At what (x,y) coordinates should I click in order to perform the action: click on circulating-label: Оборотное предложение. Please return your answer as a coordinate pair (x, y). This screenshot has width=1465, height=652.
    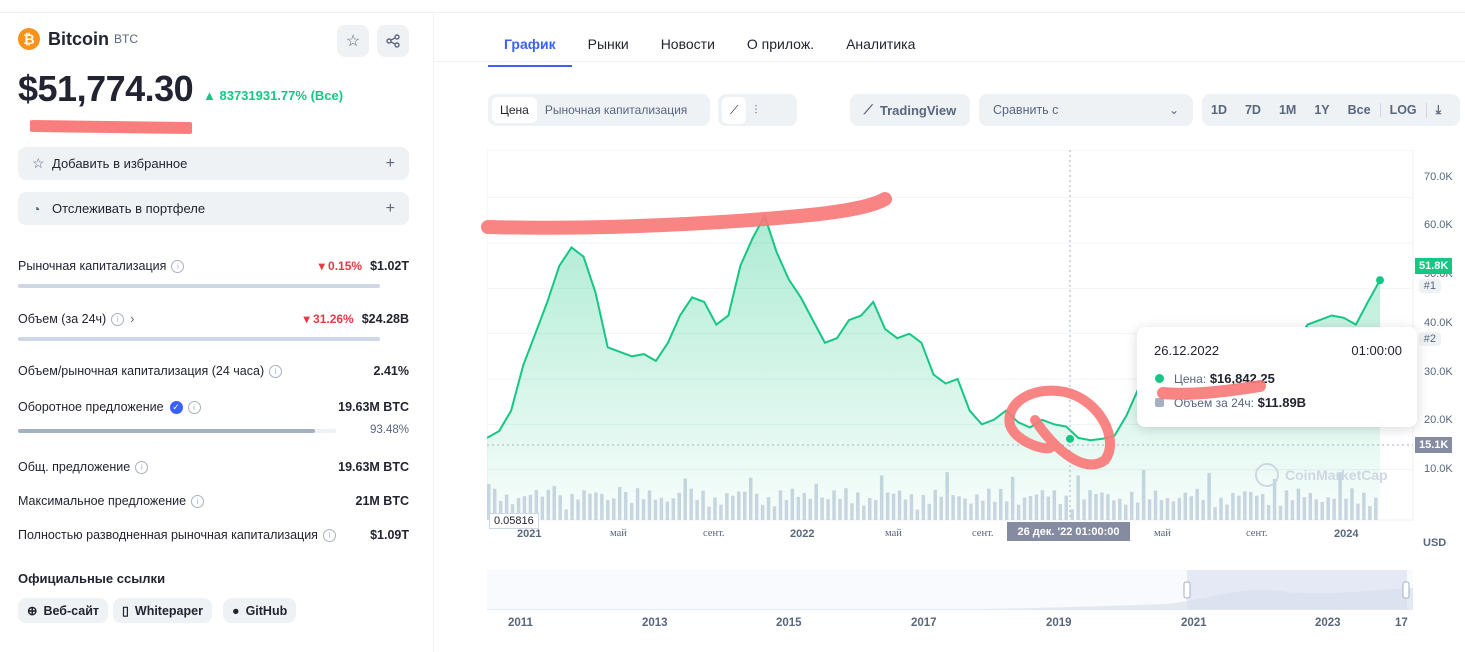
    Looking at the image, I should click on (91, 407).